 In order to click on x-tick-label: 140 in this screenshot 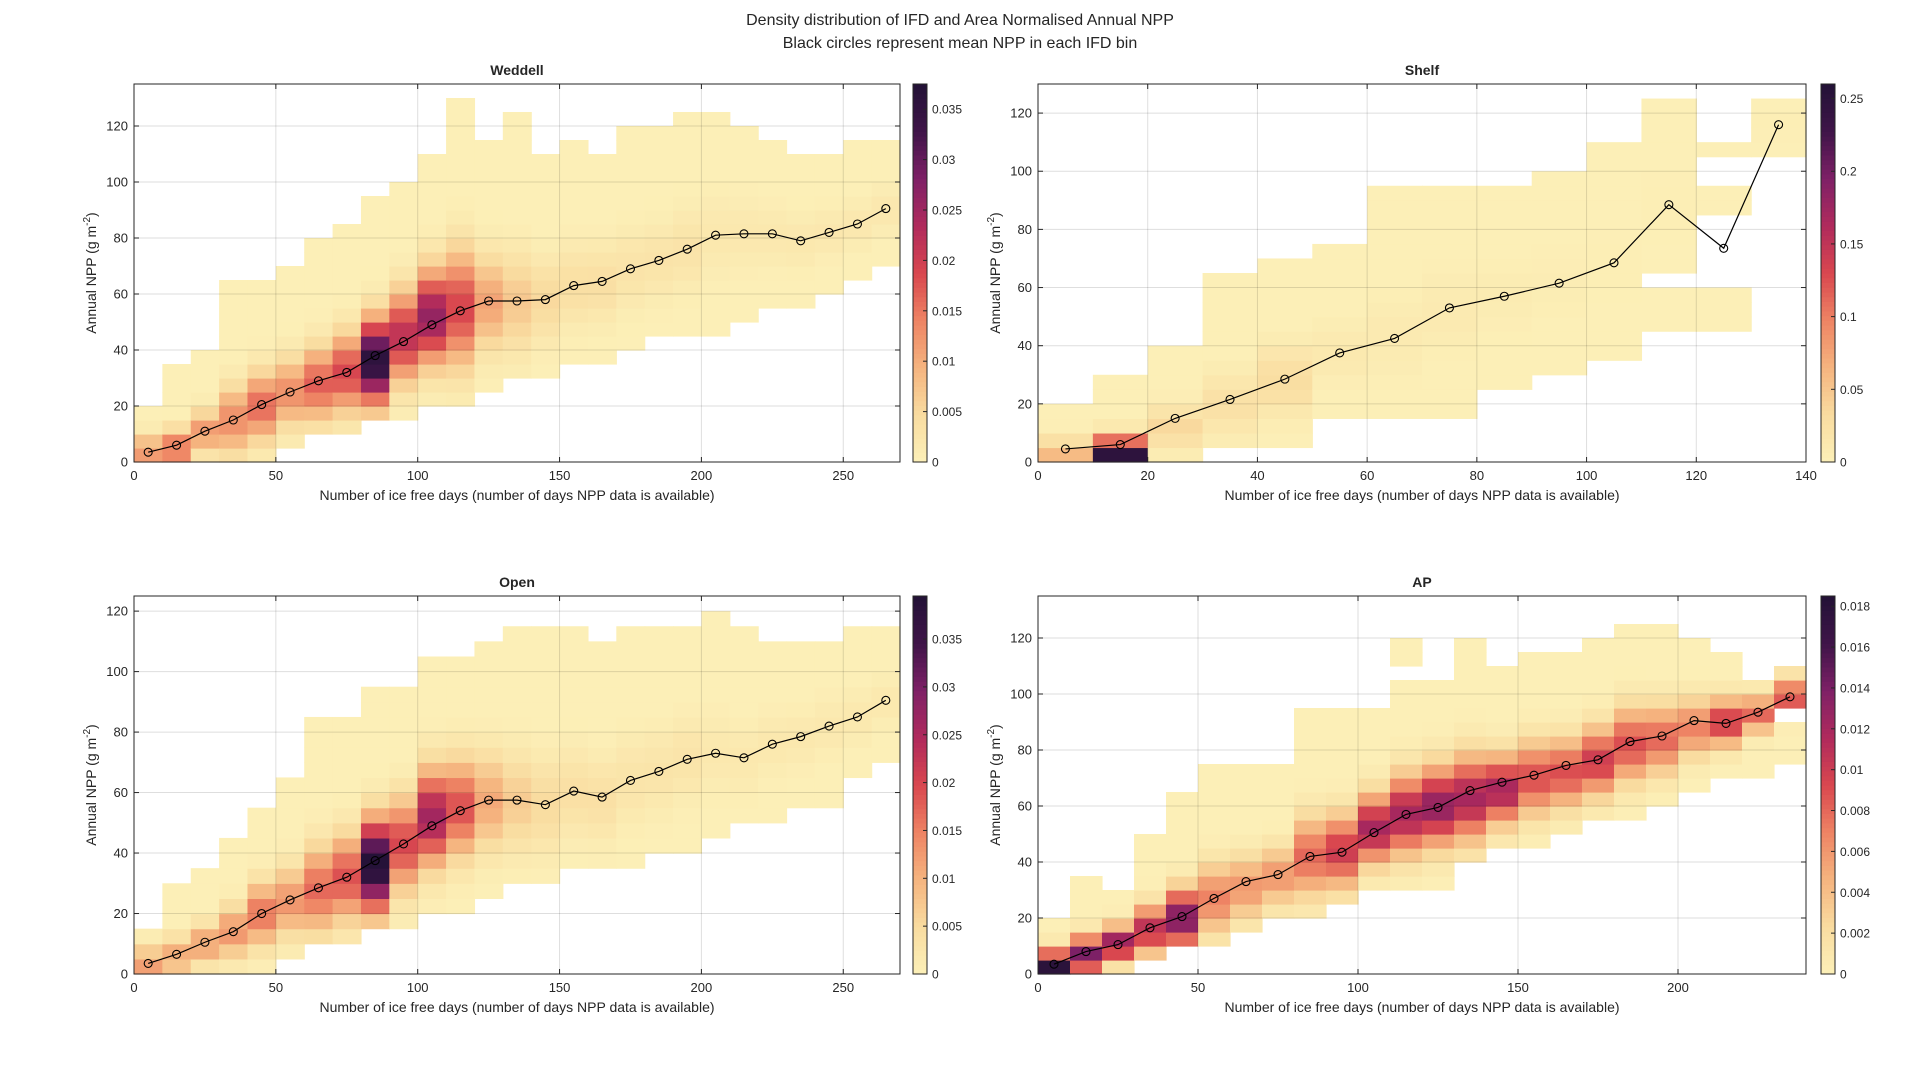, I will do `click(1806, 475)`.